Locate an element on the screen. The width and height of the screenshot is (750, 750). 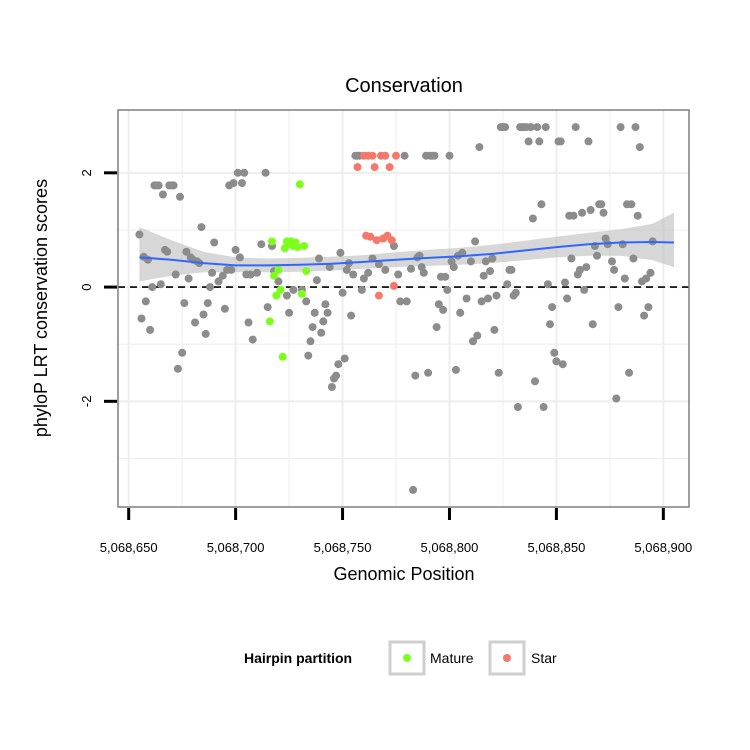
chart-title: Conservation is located at coordinates (404, 86).